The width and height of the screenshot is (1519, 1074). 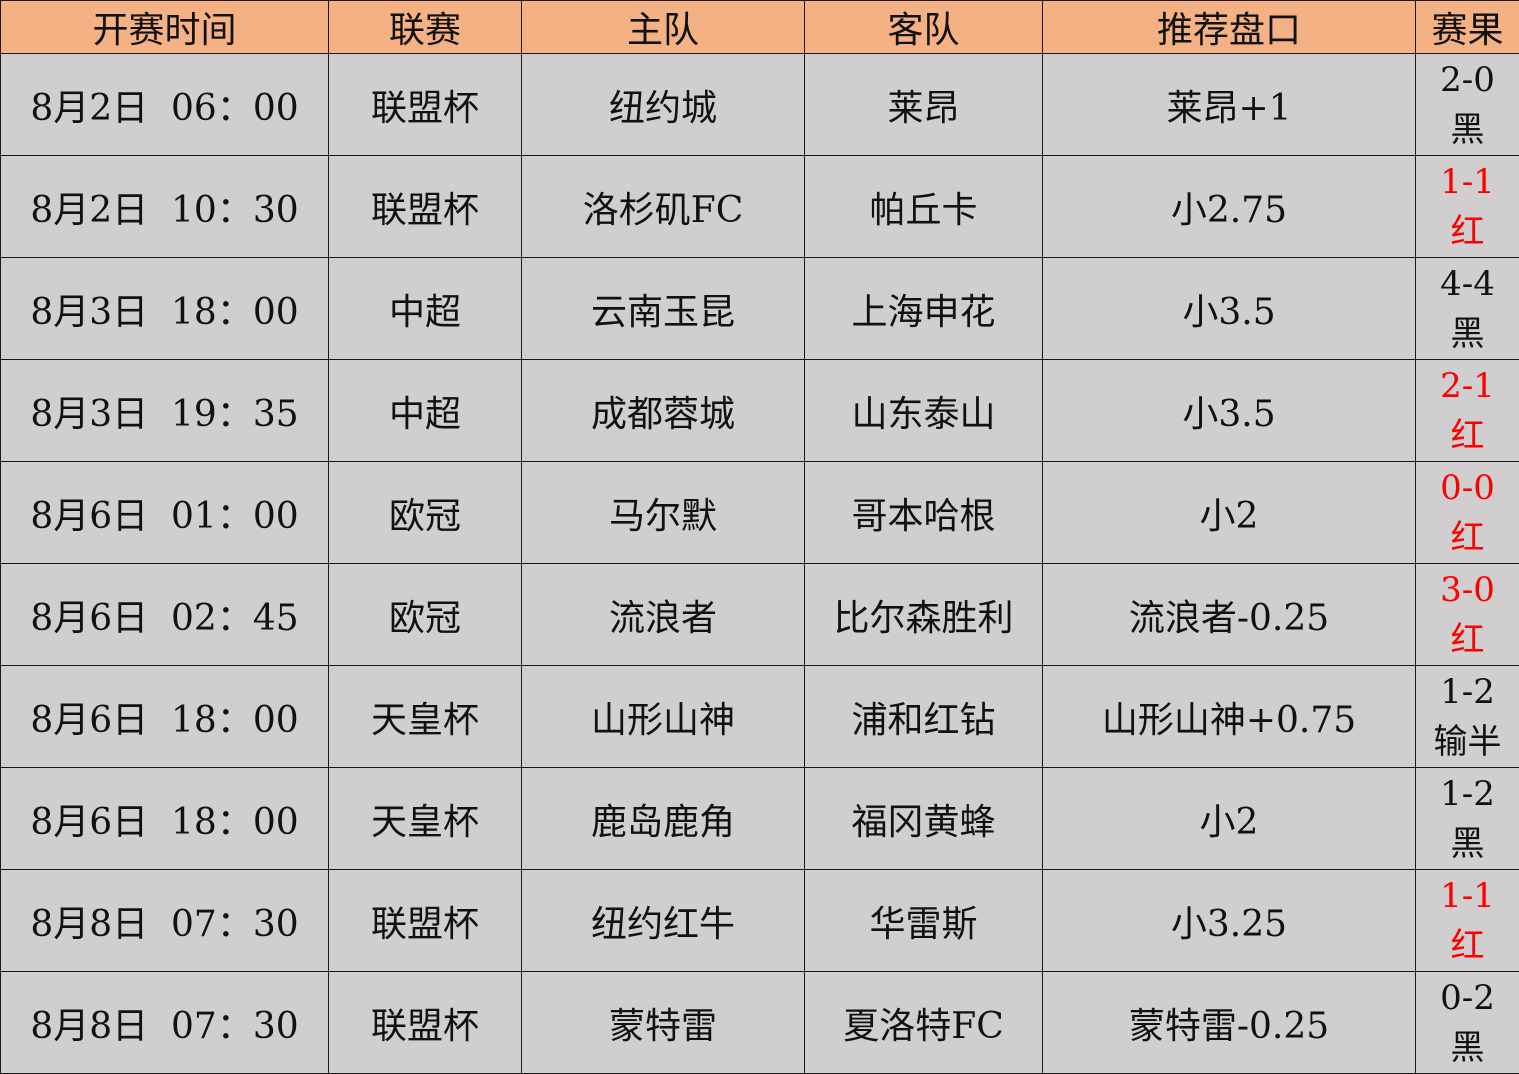 I want to click on home-team-cell: 山形山神, so click(x=663, y=717).